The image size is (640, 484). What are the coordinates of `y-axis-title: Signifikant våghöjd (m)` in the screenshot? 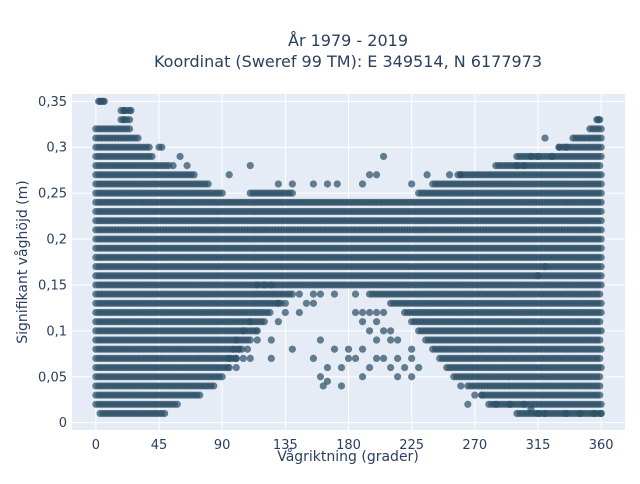 It's located at (22, 261).